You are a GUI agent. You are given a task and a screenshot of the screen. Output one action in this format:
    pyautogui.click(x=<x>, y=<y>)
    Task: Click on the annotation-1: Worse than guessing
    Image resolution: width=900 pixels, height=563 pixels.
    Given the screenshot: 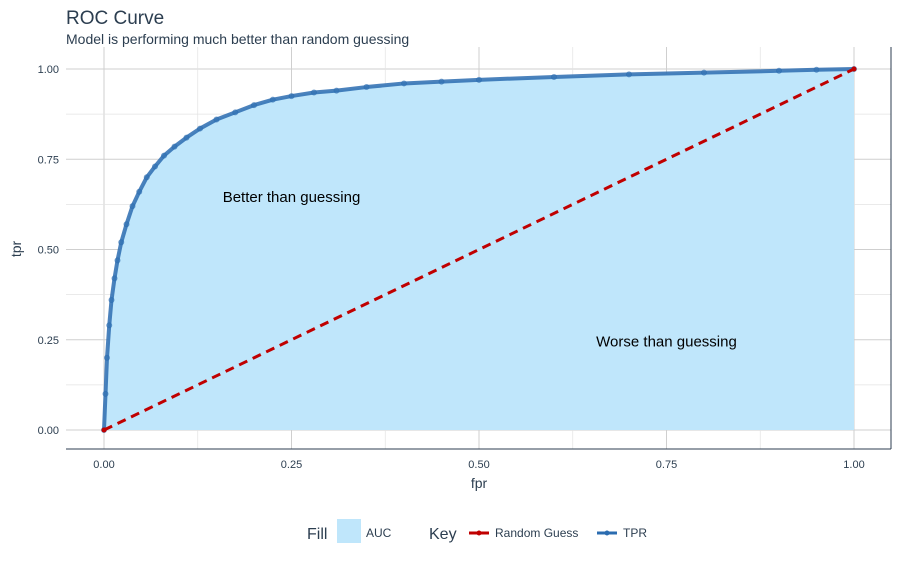 What is the action you would take?
    pyautogui.click(x=666, y=342)
    